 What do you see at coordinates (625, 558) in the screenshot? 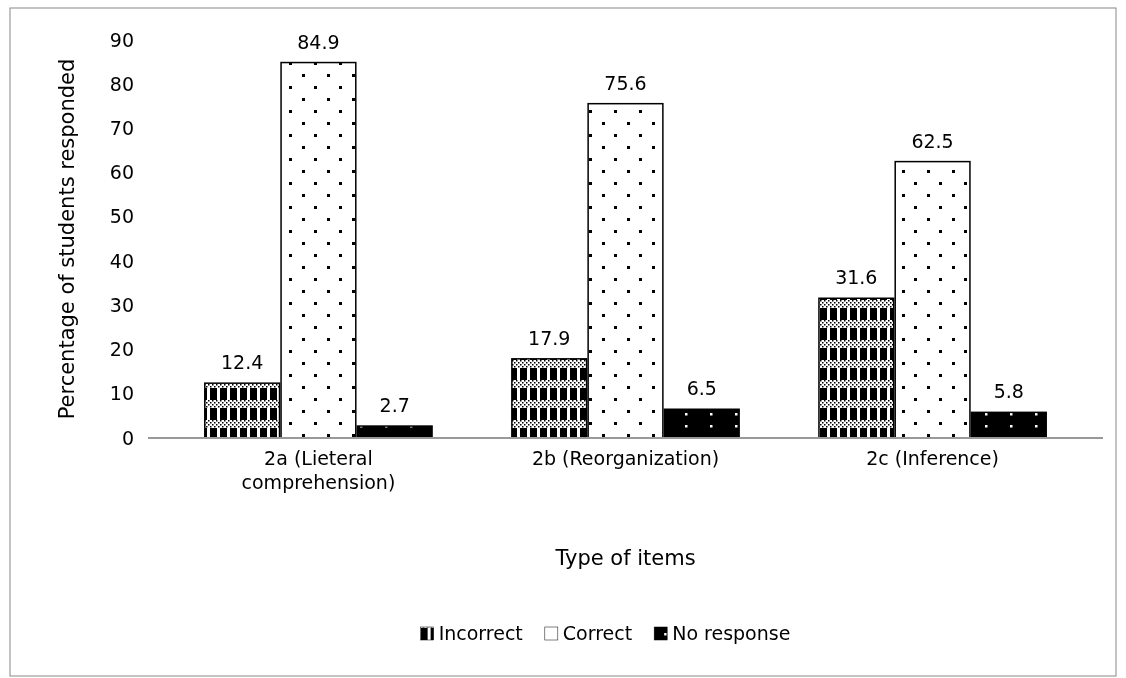
I see `x-axis-title: Type of items` at bounding box center [625, 558].